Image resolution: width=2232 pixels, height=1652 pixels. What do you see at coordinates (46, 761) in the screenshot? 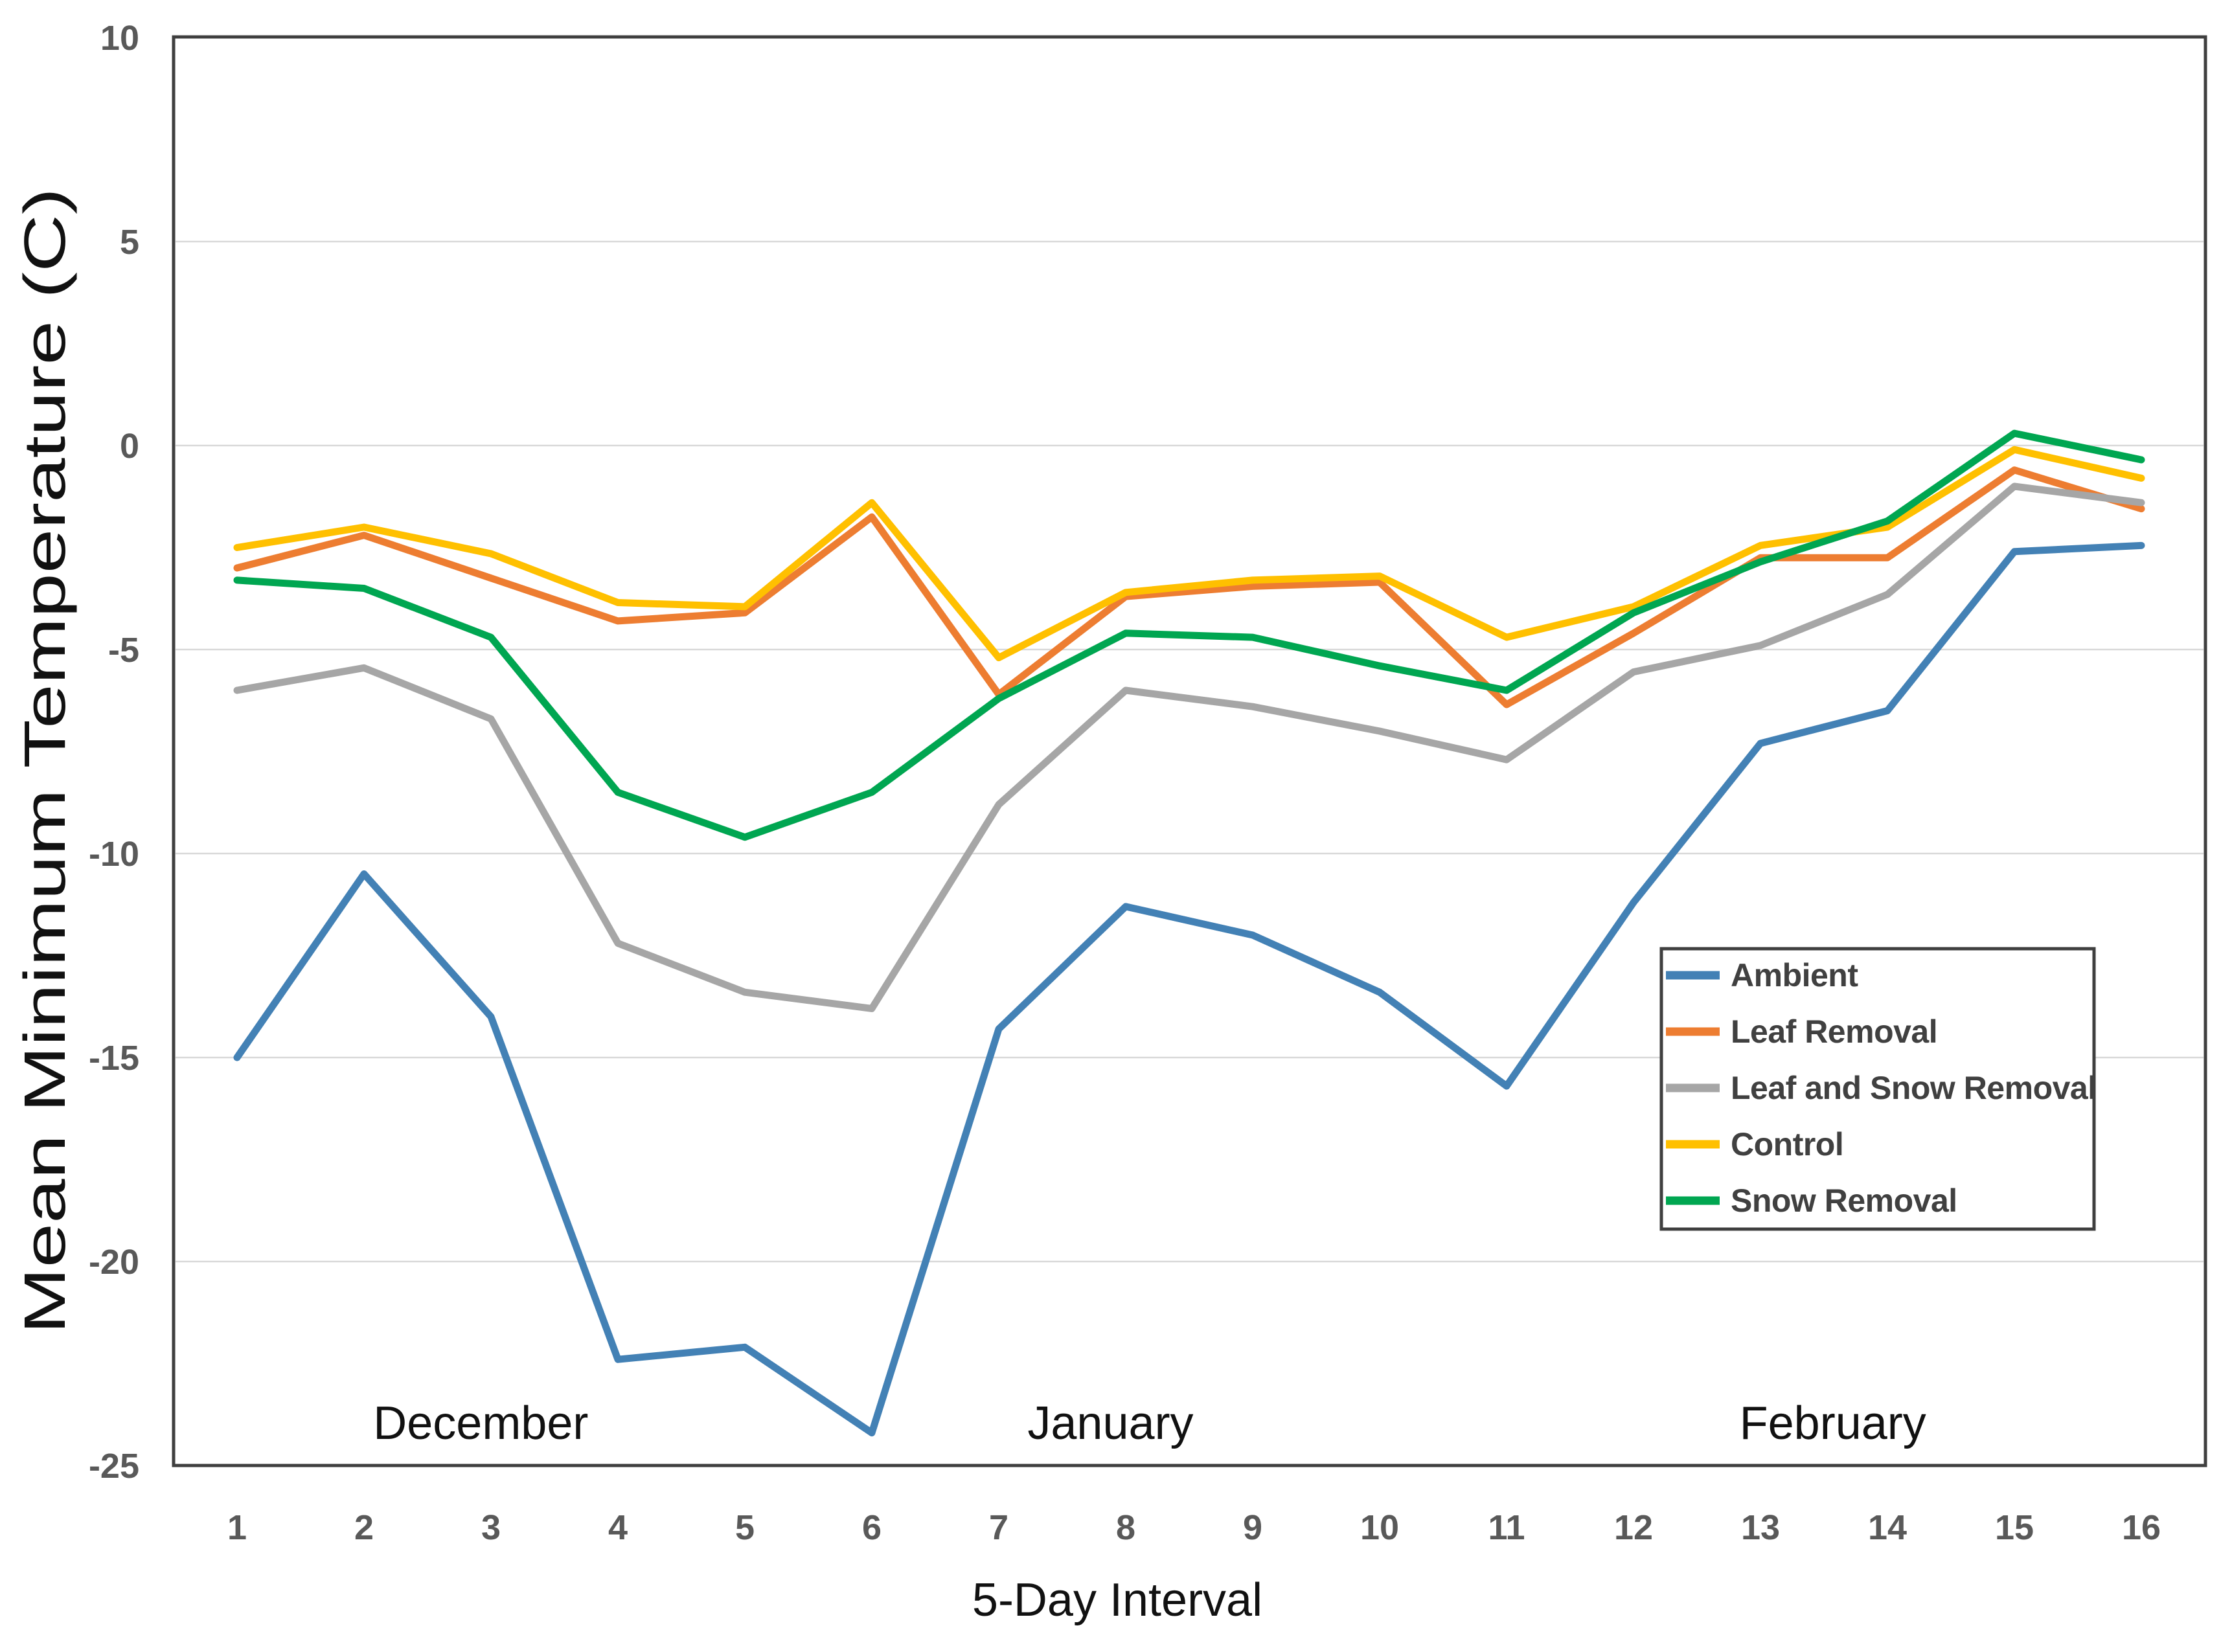
I see `y-axis-title: Mean Minimum Temperature (C)` at bounding box center [46, 761].